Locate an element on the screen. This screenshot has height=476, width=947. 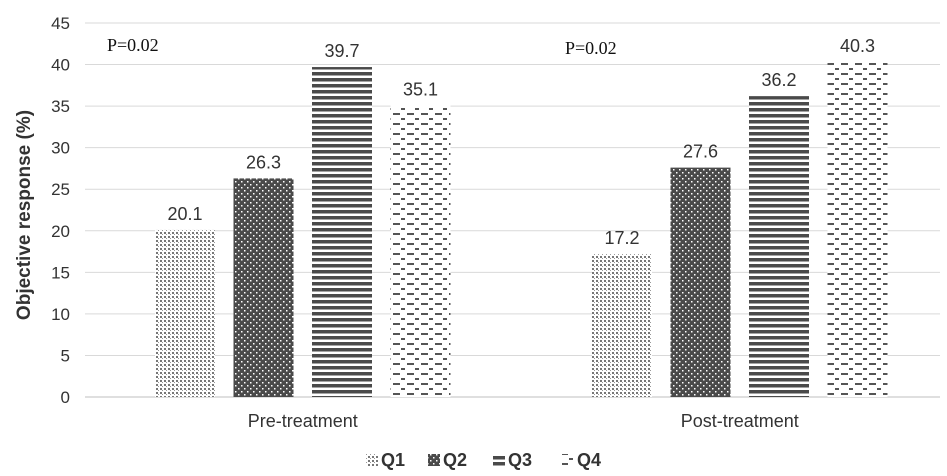
category-labels: Pre-treatment Post-treatment is located at coordinates (523, 421).